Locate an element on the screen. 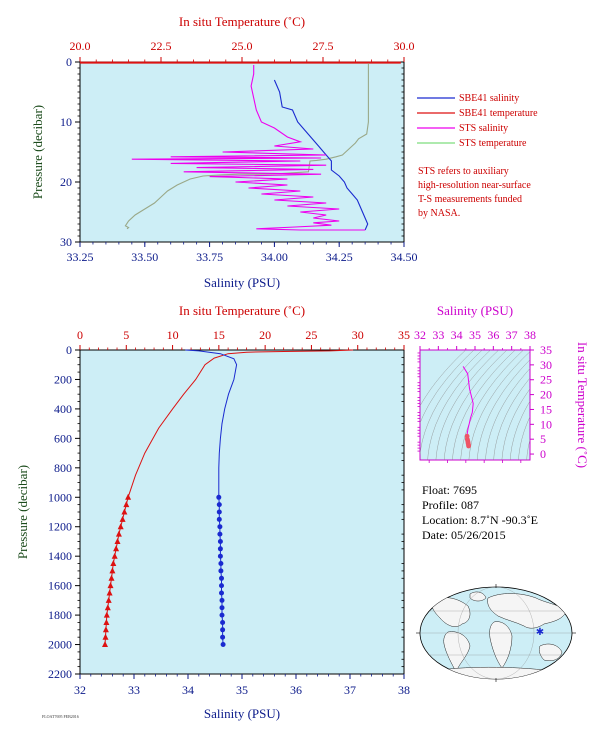 This screenshot has width=601, height=736. full-depth-temp-tick-label: 25 is located at coordinates (311, 335).